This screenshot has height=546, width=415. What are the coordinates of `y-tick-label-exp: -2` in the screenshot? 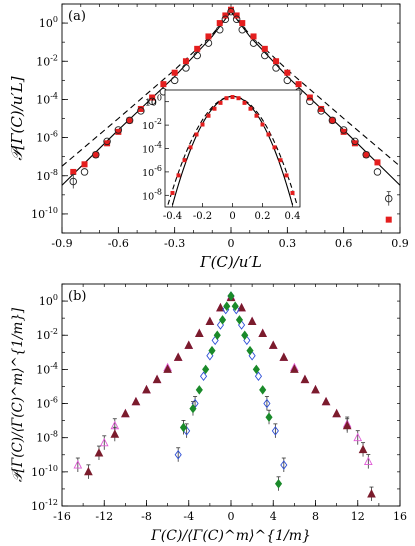 It's located at (54, 57).